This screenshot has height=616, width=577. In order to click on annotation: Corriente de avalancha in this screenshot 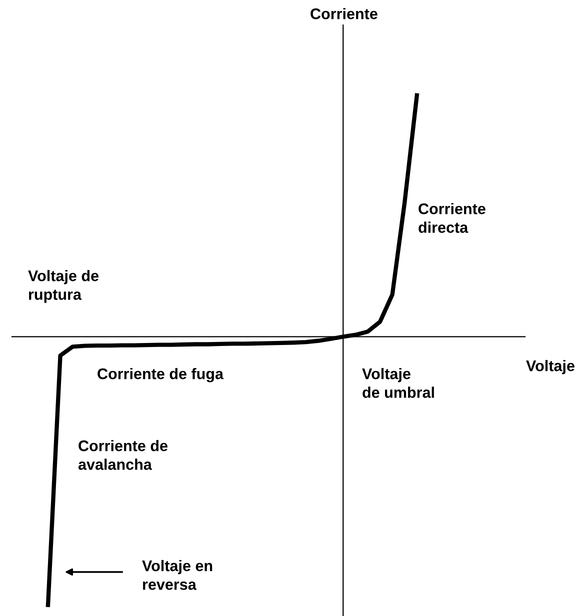, I will do `click(123, 455)`.